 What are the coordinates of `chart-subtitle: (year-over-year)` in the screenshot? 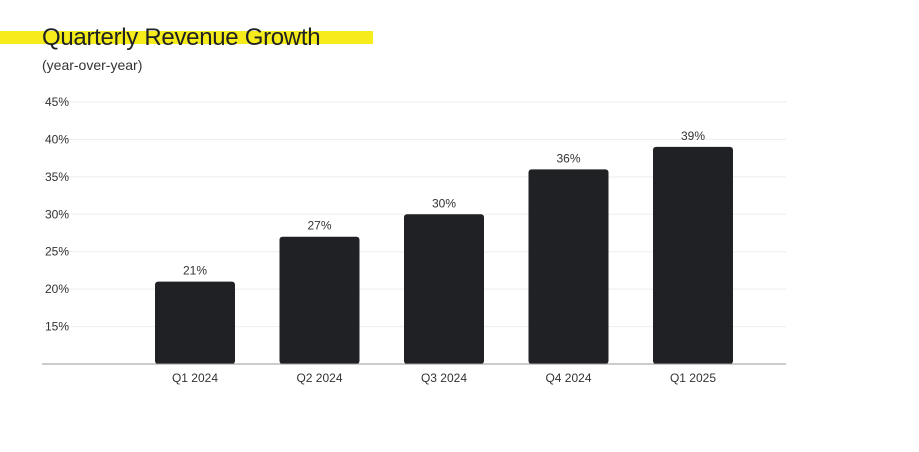 It's located at (92, 65).